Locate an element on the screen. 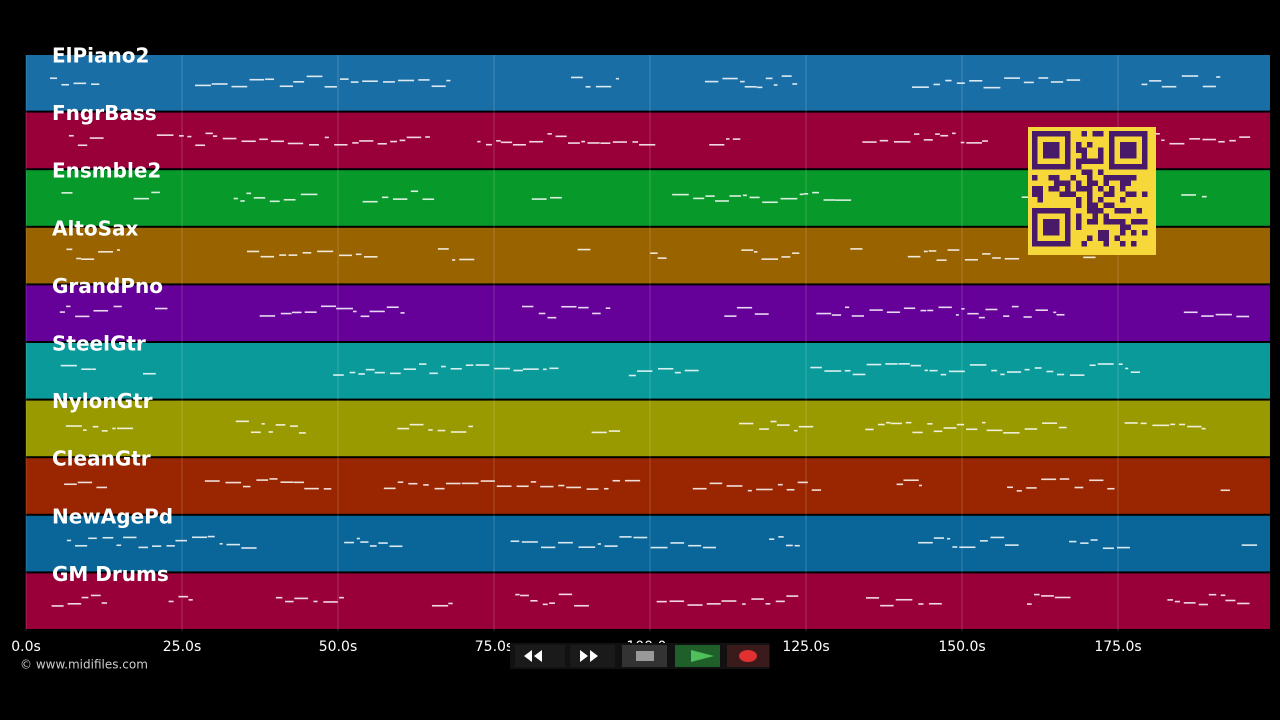 Image resolution: width=1280 pixels, height=720 pixels. track-name: ElPiano2 is located at coordinates (100, 56).